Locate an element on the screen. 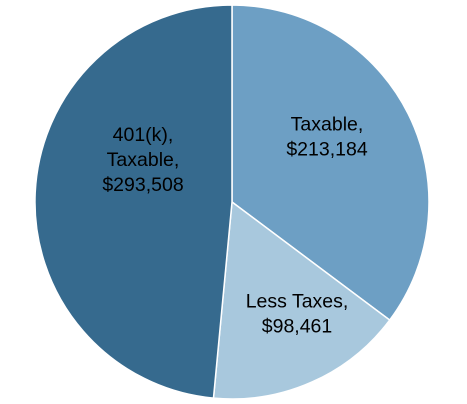  slice-label-line: $293,508 is located at coordinates (142, 185).